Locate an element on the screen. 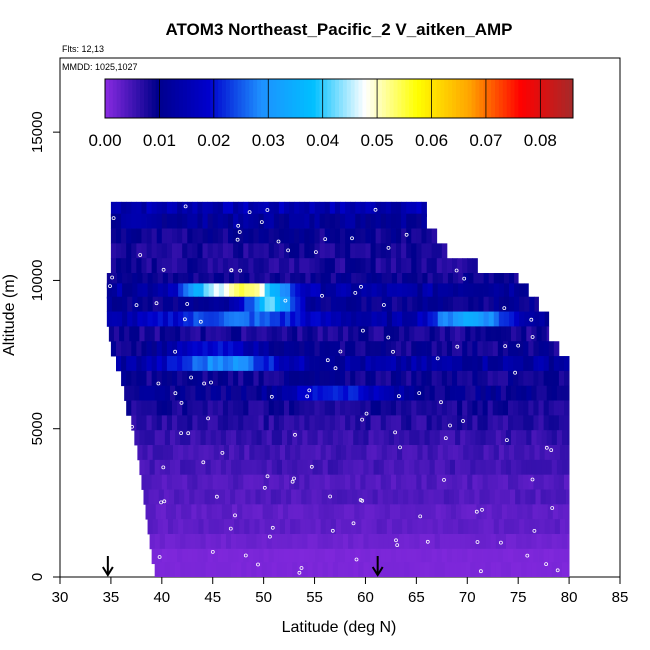 Image resolution: width=650 pixels, height=650 pixels. colorbar: 0.00 0.01 0.02 0.03 0.04 0.05 0.06 0.07 0.08 is located at coordinates (331, 114).